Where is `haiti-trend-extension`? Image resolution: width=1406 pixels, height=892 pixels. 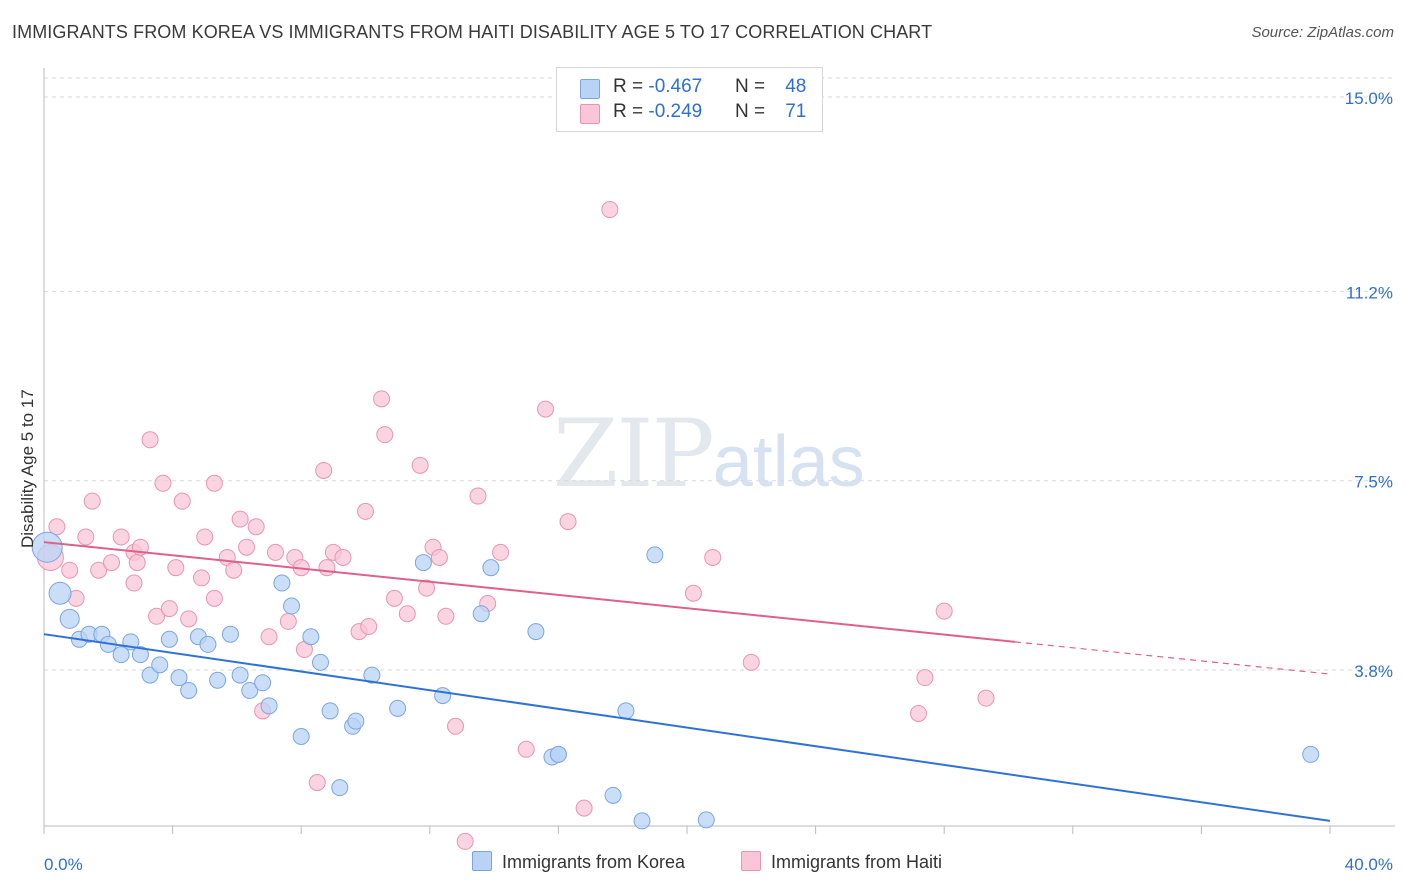 haiti-trend-extension is located at coordinates (1172, 658).